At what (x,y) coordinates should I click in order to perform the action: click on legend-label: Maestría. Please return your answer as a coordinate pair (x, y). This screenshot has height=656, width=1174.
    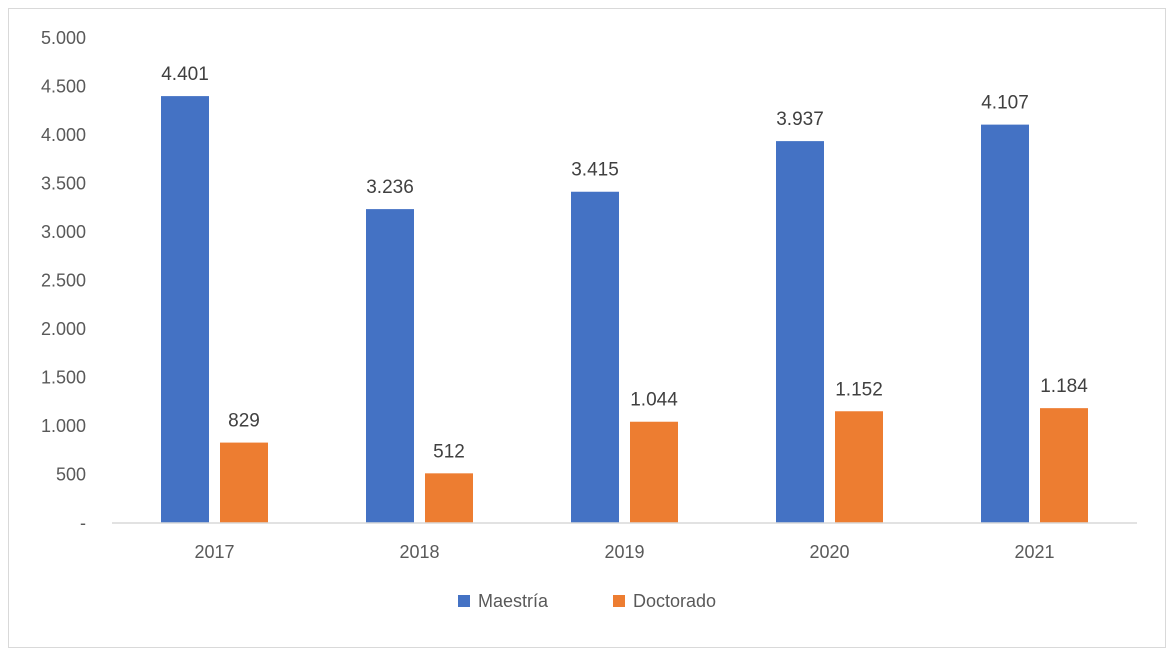
    Looking at the image, I should click on (513, 601).